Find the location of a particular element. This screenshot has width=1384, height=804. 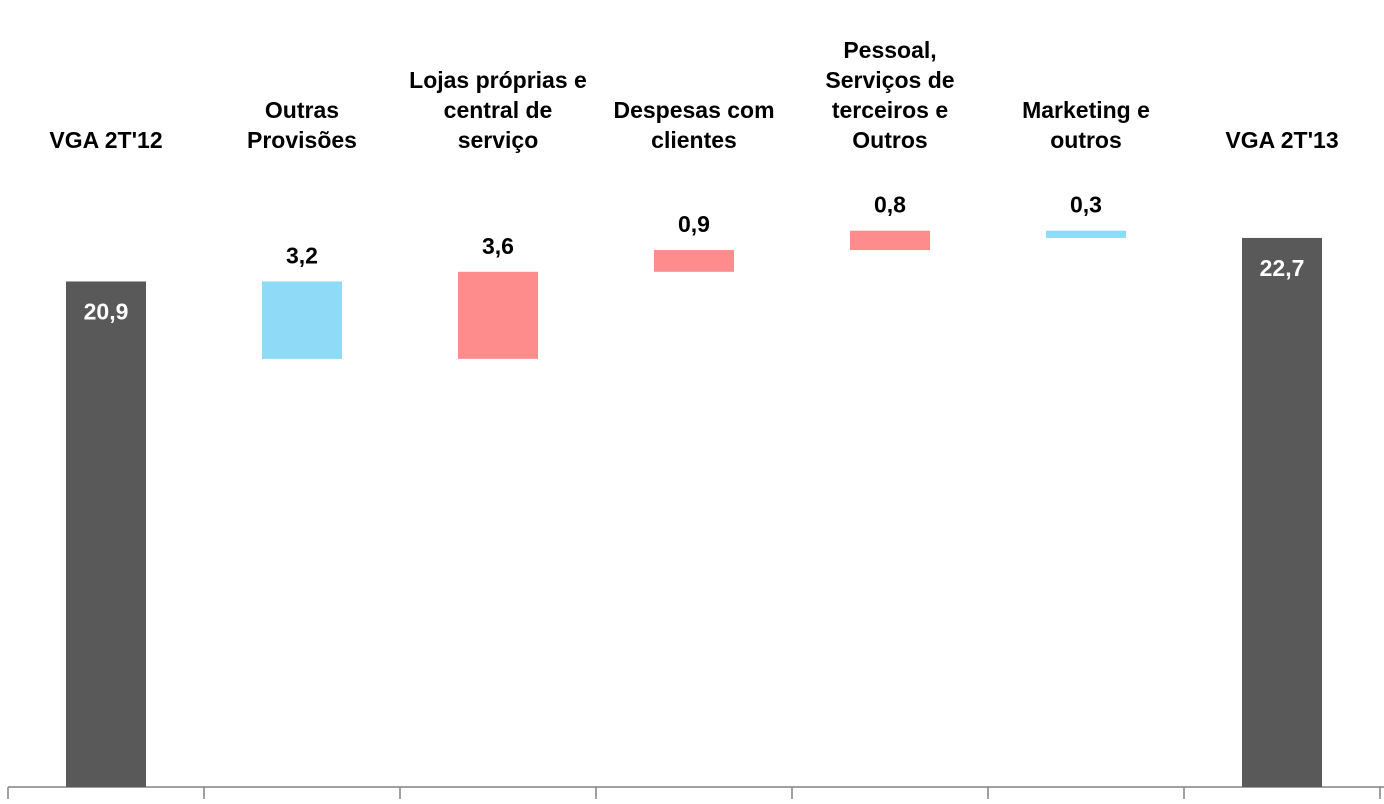

category-label: Despesas com clientes is located at coordinates (693, 125).